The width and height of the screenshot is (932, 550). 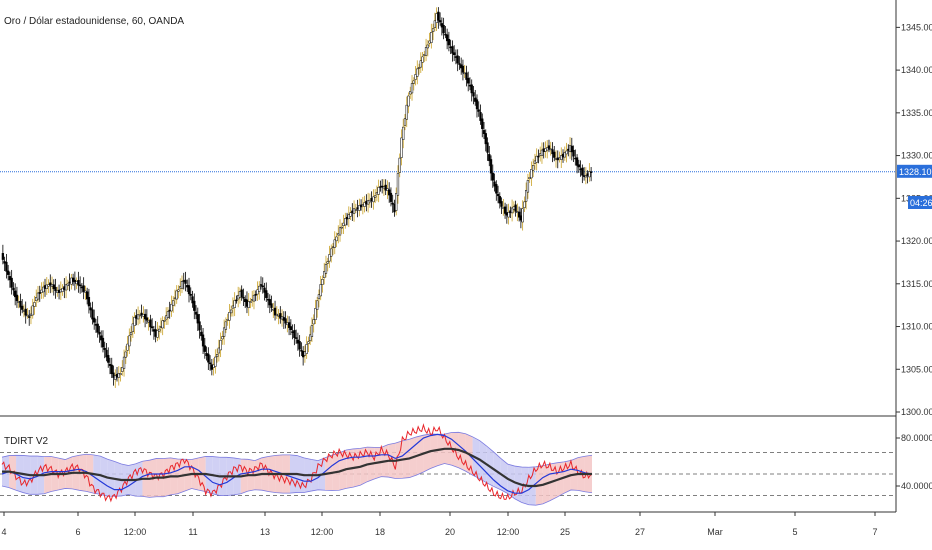 I want to click on indicator-tick-label: 40.0000, so click(x=916, y=486).